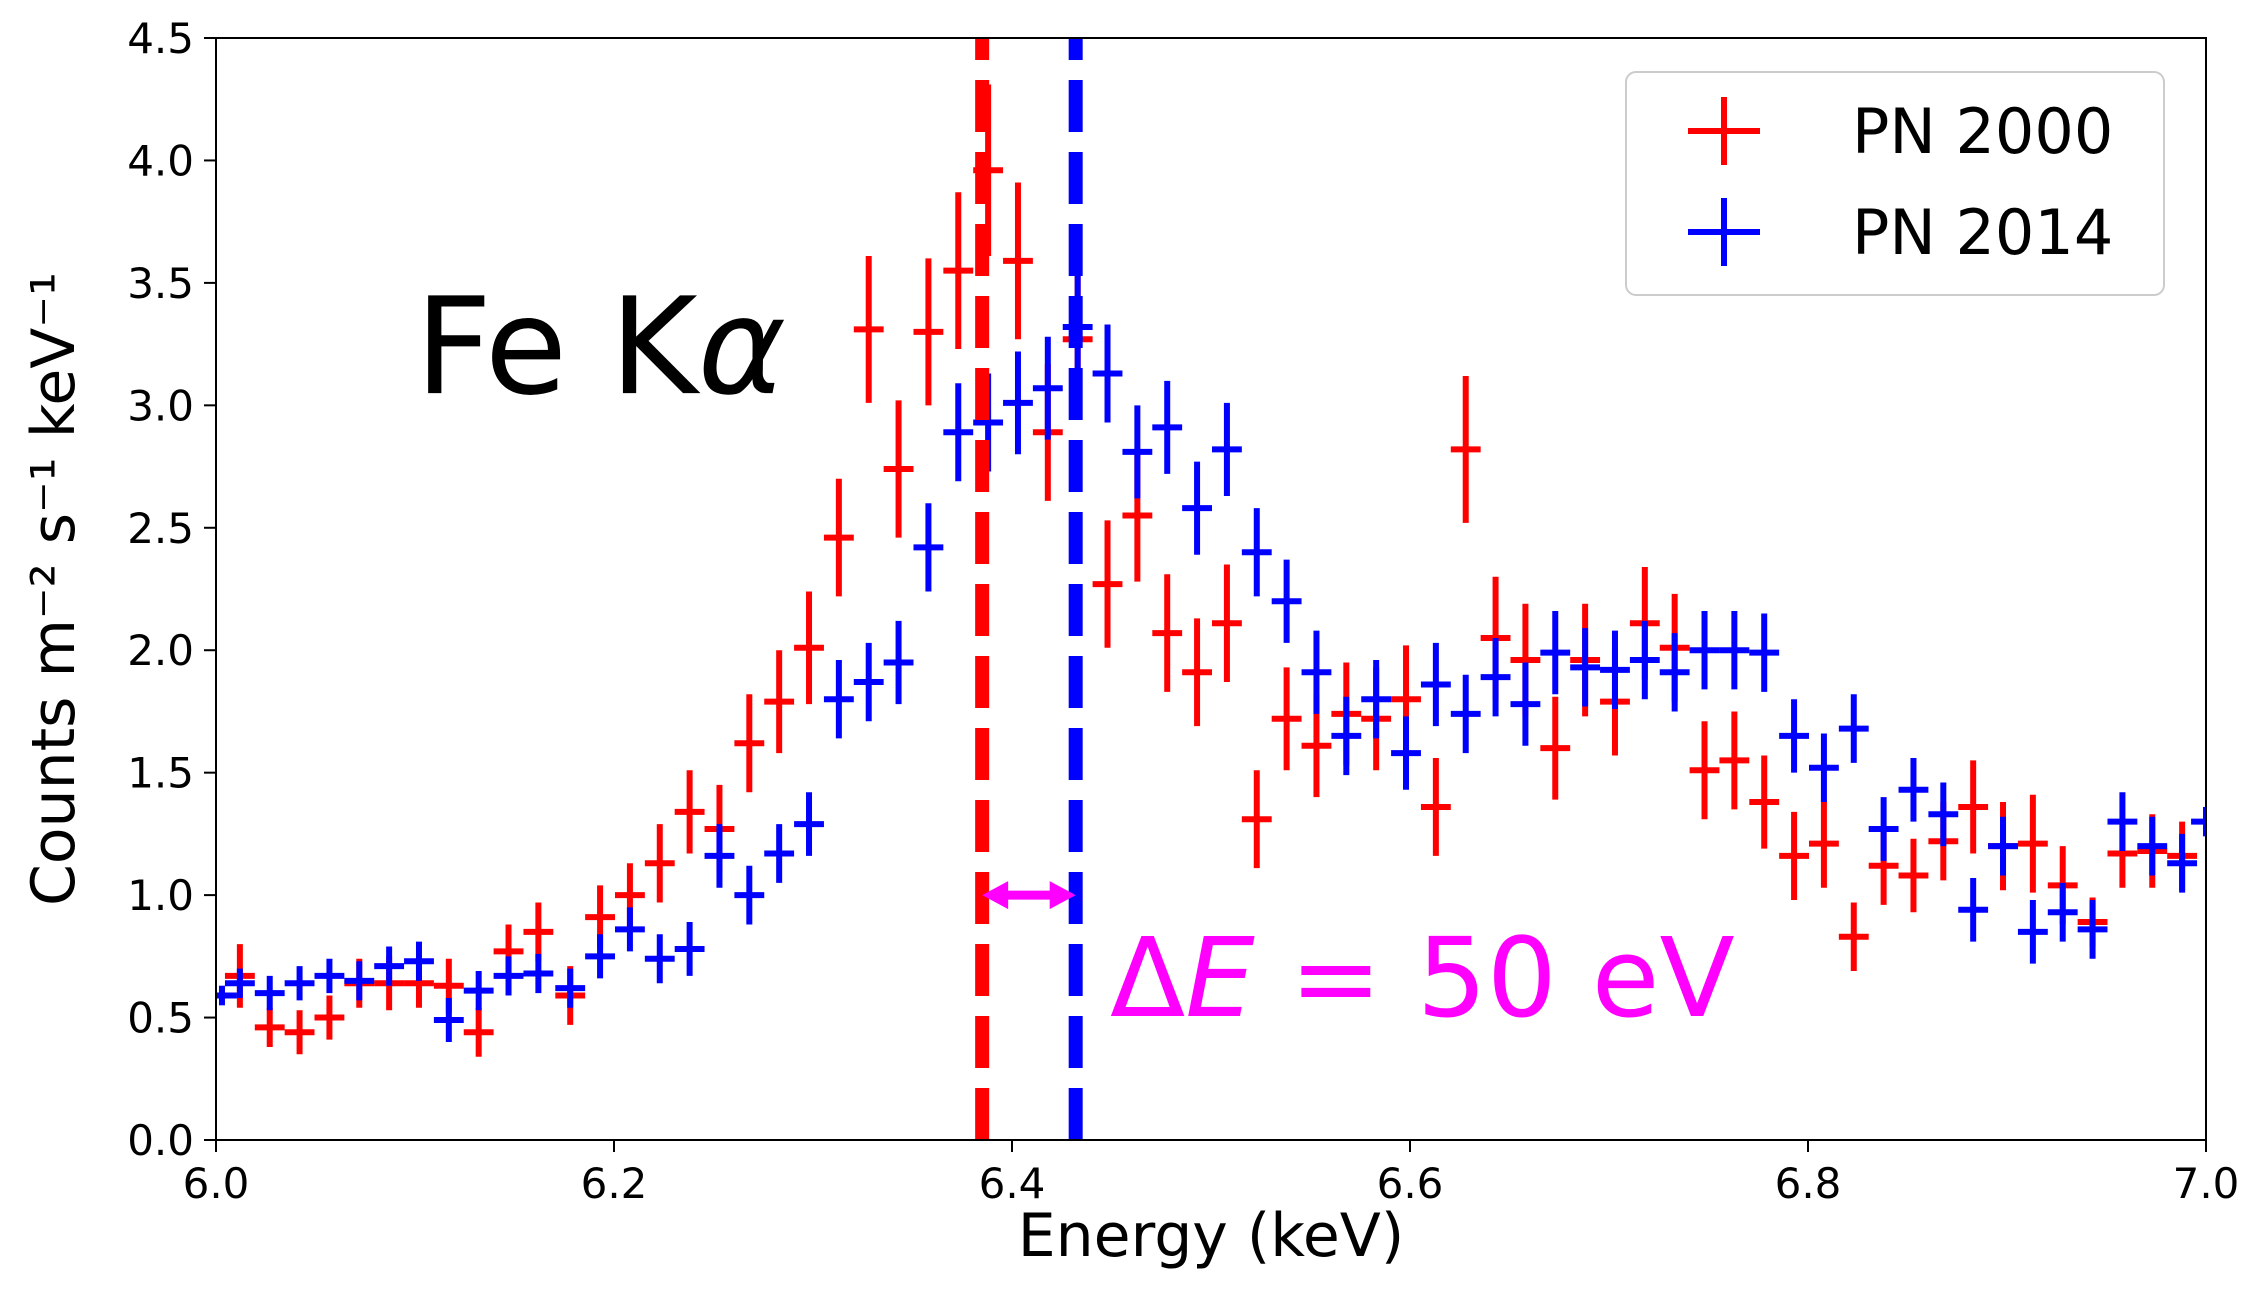  I want to click on x-tick-label: 6.4, so click(1012, 1183).